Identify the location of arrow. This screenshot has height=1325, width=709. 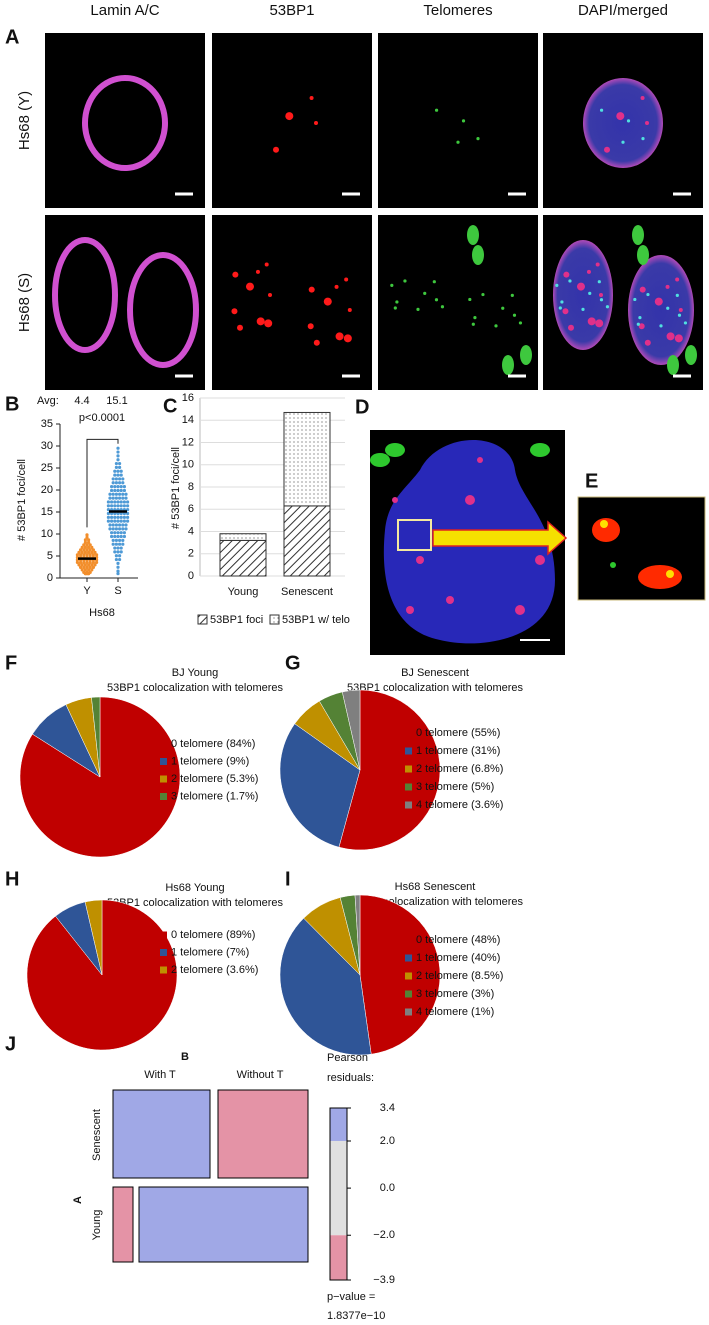
(500, 538).